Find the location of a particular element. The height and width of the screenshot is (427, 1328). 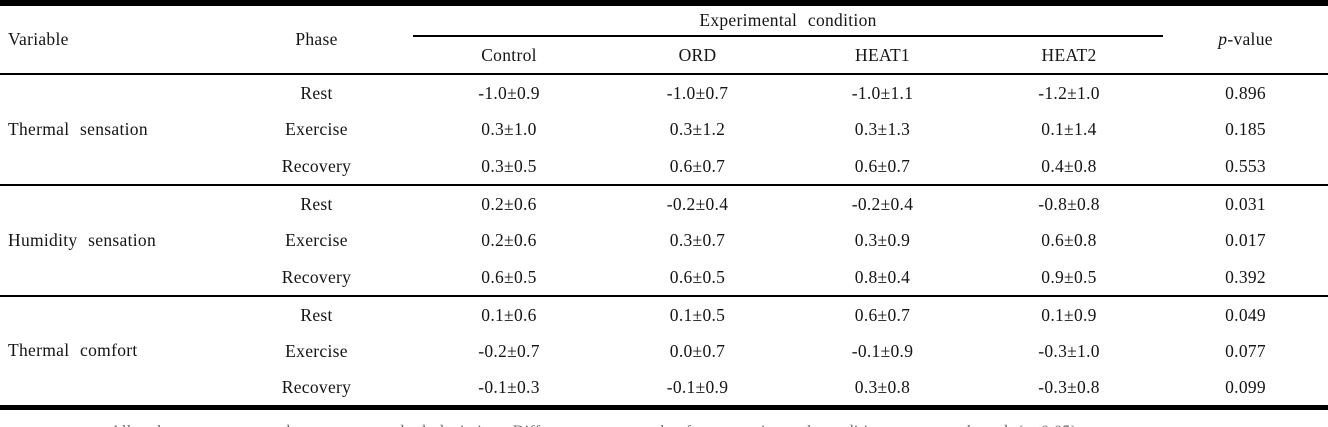

value-cell: -1.0±1.1 is located at coordinates (882, 92).